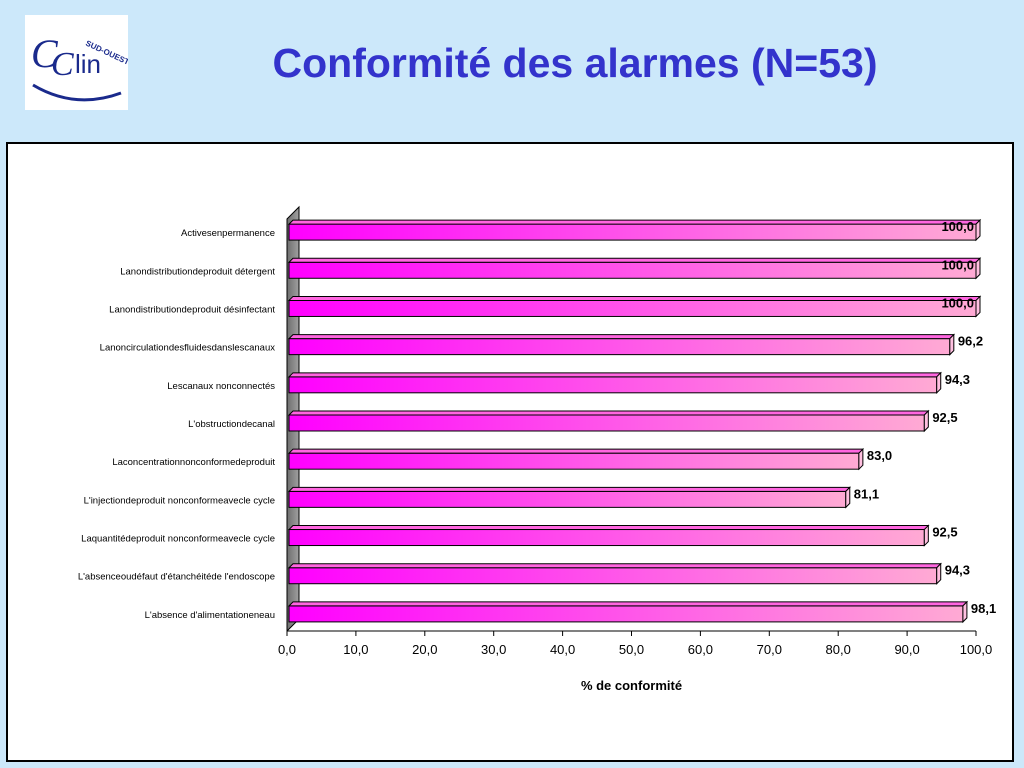 The height and width of the screenshot is (768, 1024). Describe the element at coordinates (631, 649) in the screenshot. I see `x-tick-label: 50,0` at that location.